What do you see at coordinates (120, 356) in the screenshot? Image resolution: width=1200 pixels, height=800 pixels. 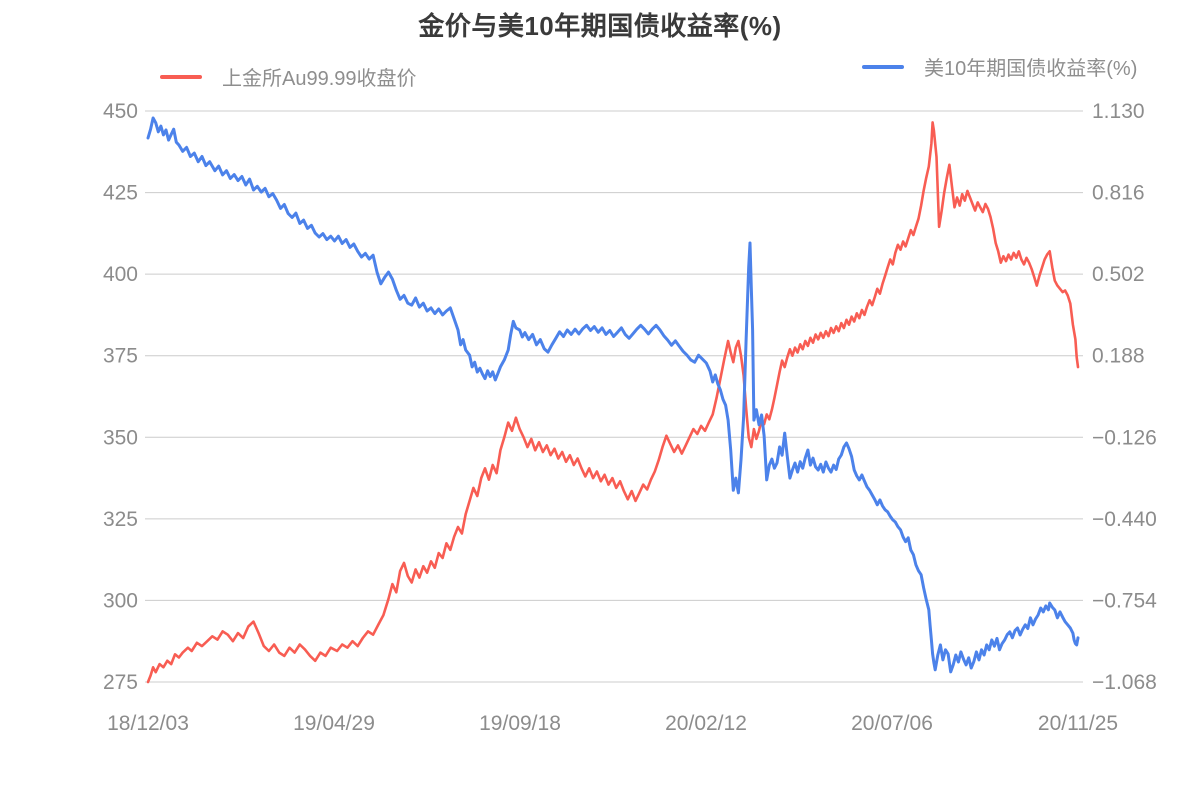 I see `y-axis-left-tick-label: 375` at bounding box center [120, 356].